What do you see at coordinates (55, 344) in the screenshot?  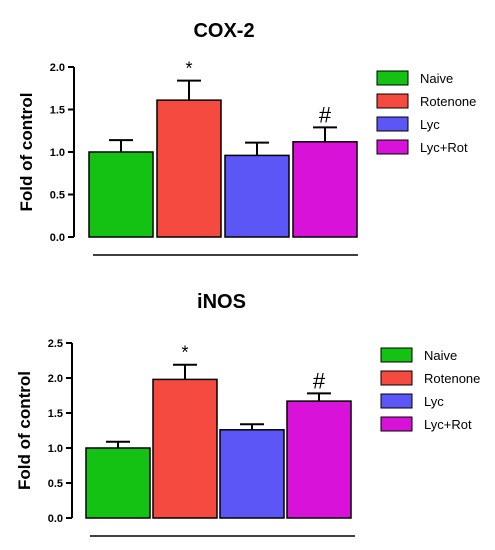 I see `y-tick-label: 2.5` at bounding box center [55, 344].